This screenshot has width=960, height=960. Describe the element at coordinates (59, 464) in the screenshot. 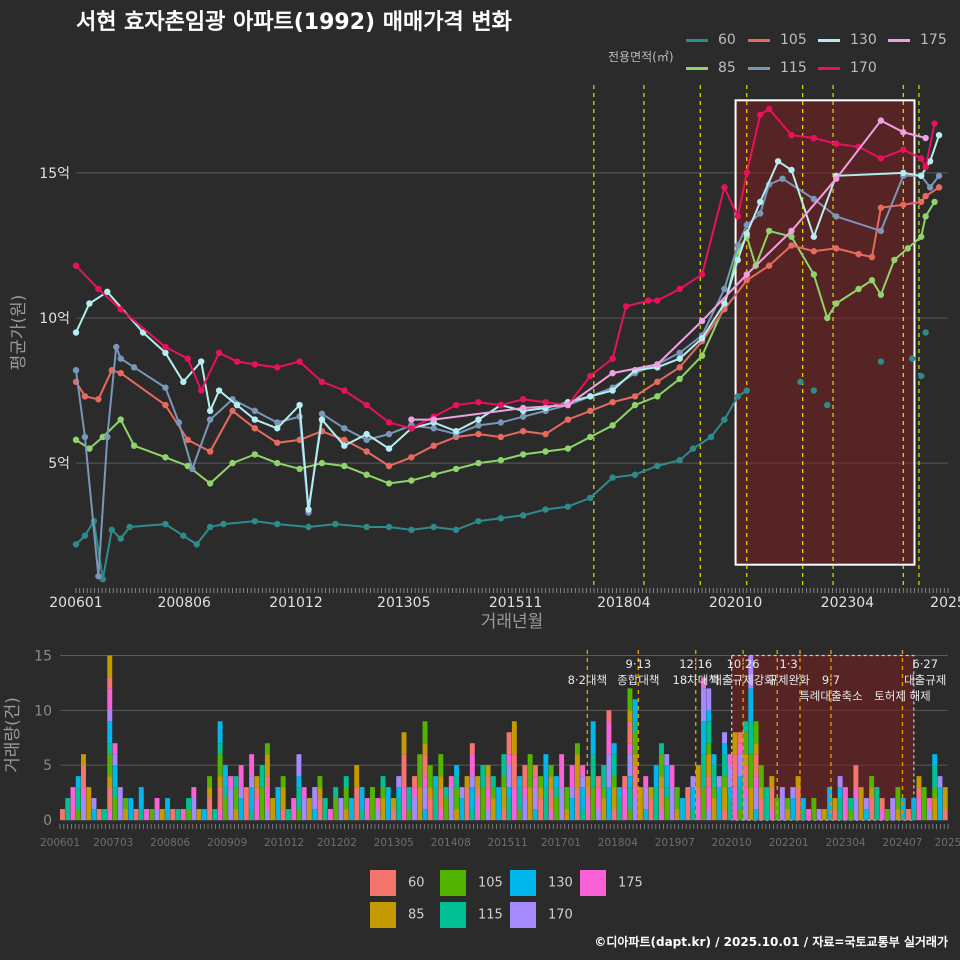

I see `y-tick-label: 5억` at that location.